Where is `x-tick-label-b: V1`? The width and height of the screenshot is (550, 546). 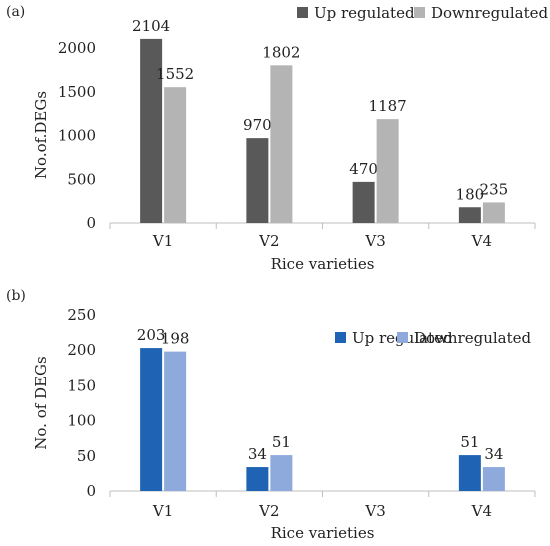
x-tick-label-b: V1 is located at coordinates (162, 511).